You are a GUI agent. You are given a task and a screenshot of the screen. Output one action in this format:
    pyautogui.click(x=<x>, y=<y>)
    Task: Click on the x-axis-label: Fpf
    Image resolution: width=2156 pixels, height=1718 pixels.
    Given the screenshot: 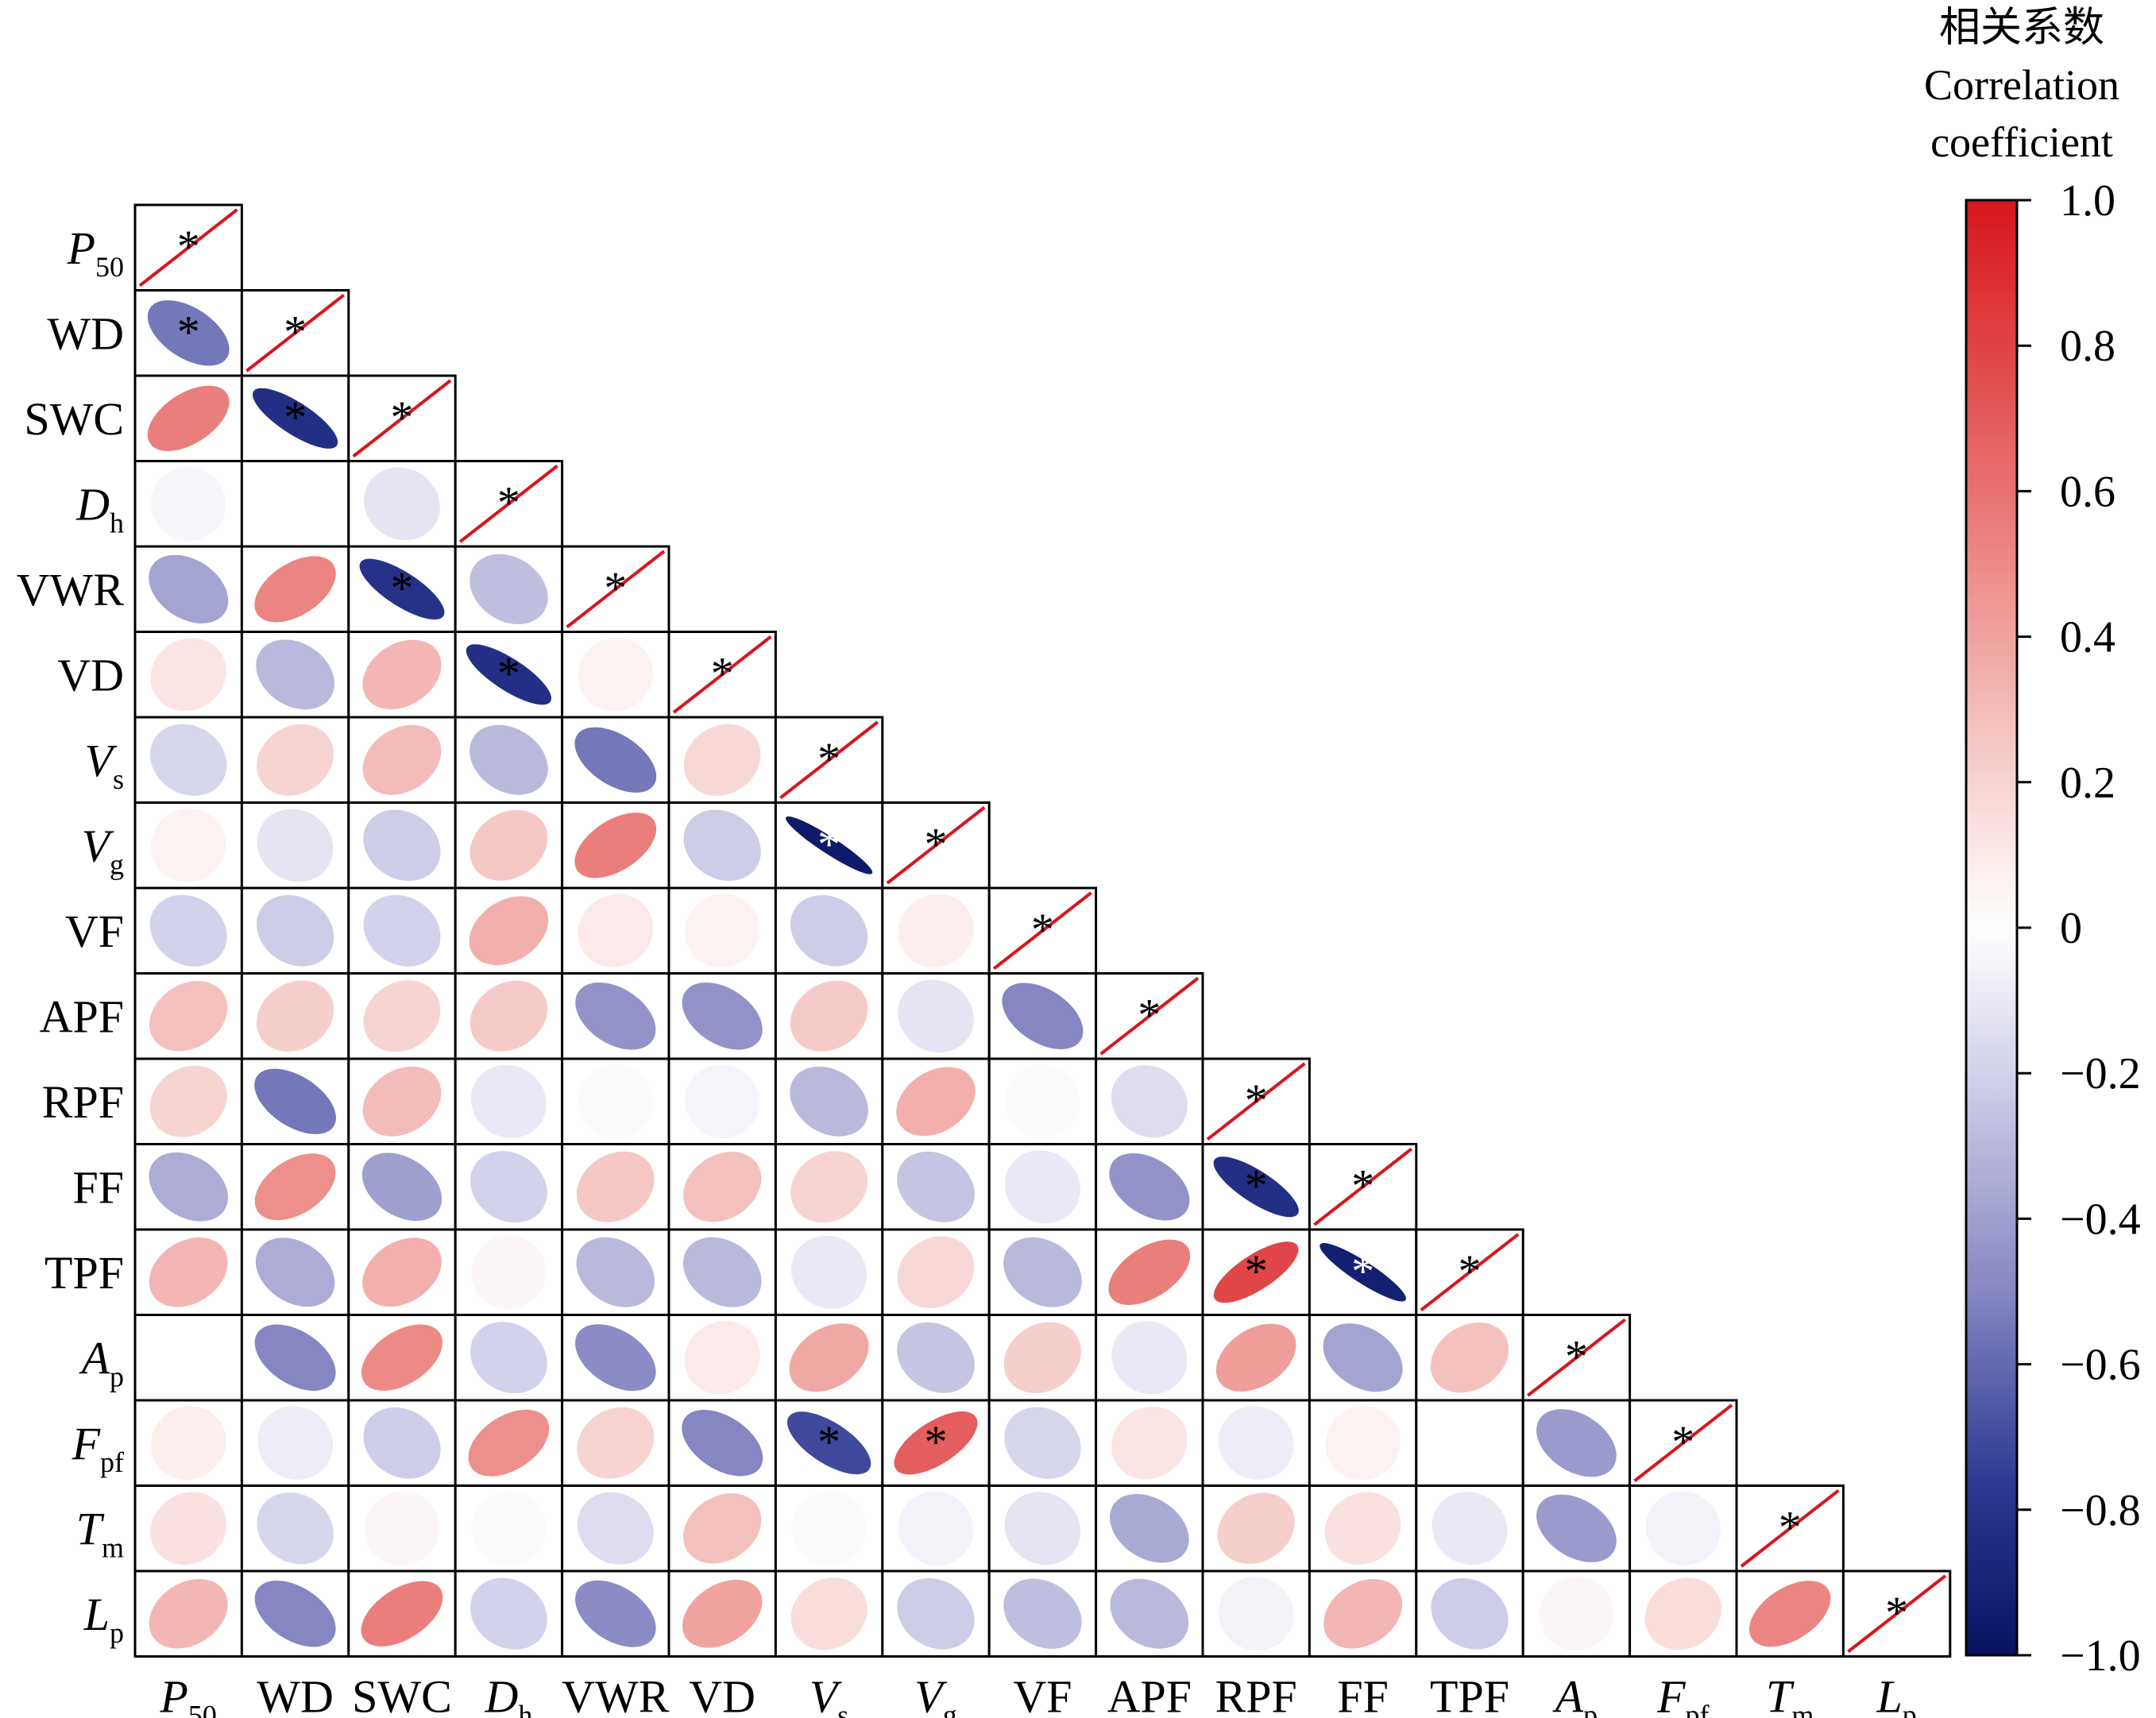 What is the action you would take?
    pyautogui.click(x=1683, y=1695)
    